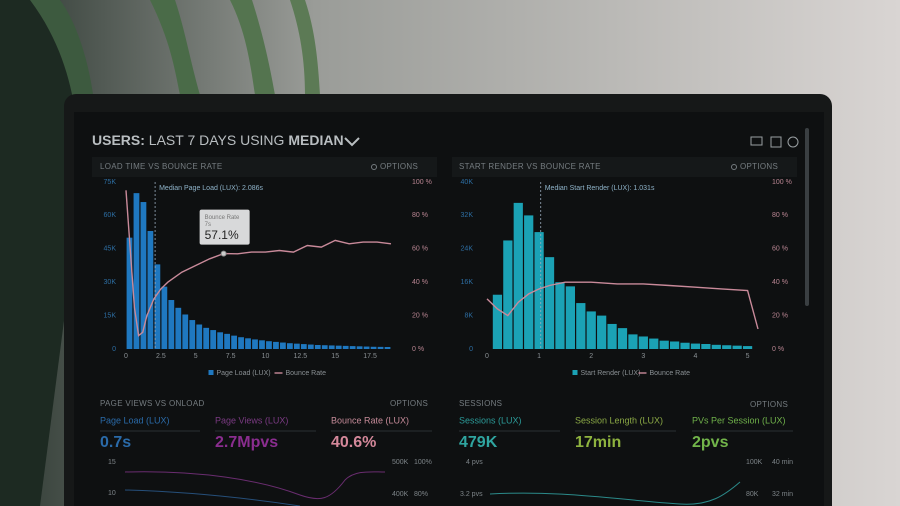  I want to click on y-tick-label: 75K, so click(110, 182).